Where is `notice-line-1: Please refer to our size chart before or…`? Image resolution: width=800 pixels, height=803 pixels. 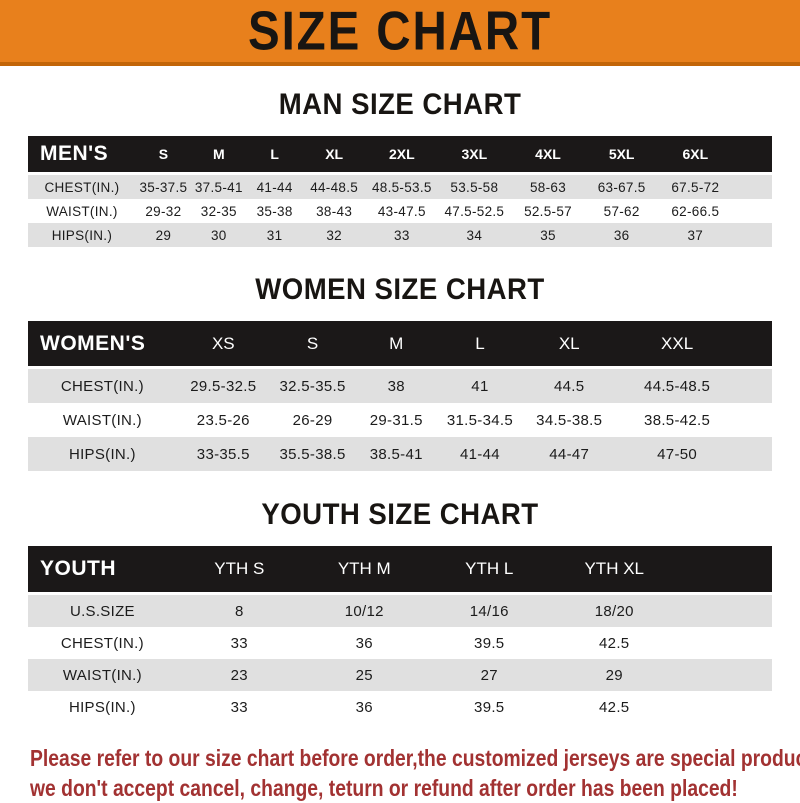 notice-line-1: Please refer to our size chart before or… is located at coordinates (415, 758).